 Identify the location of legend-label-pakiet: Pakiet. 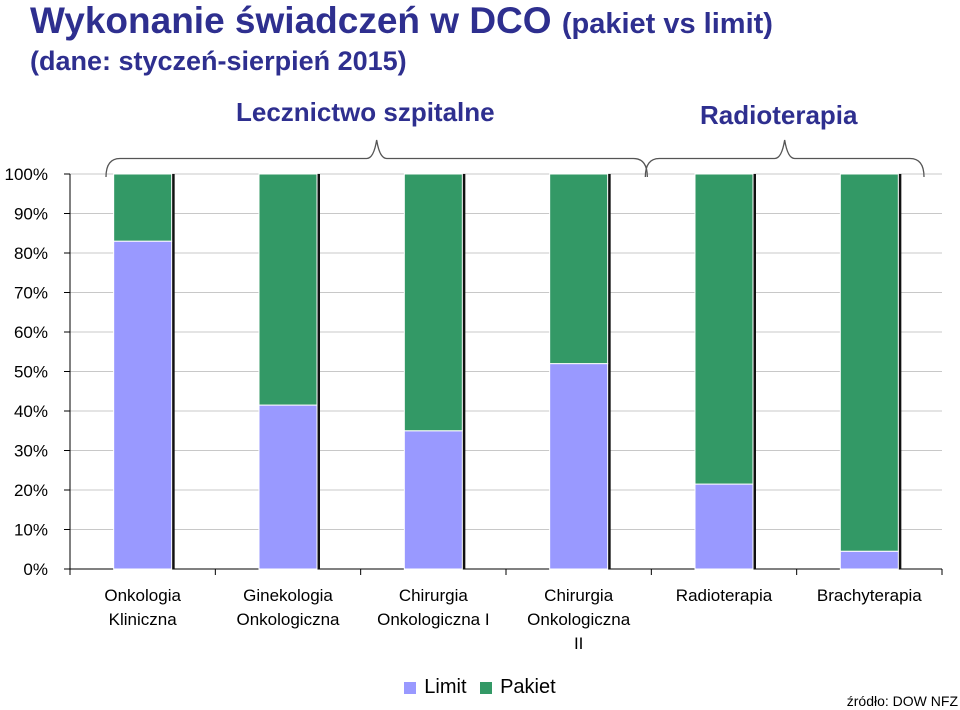
(528, 687).